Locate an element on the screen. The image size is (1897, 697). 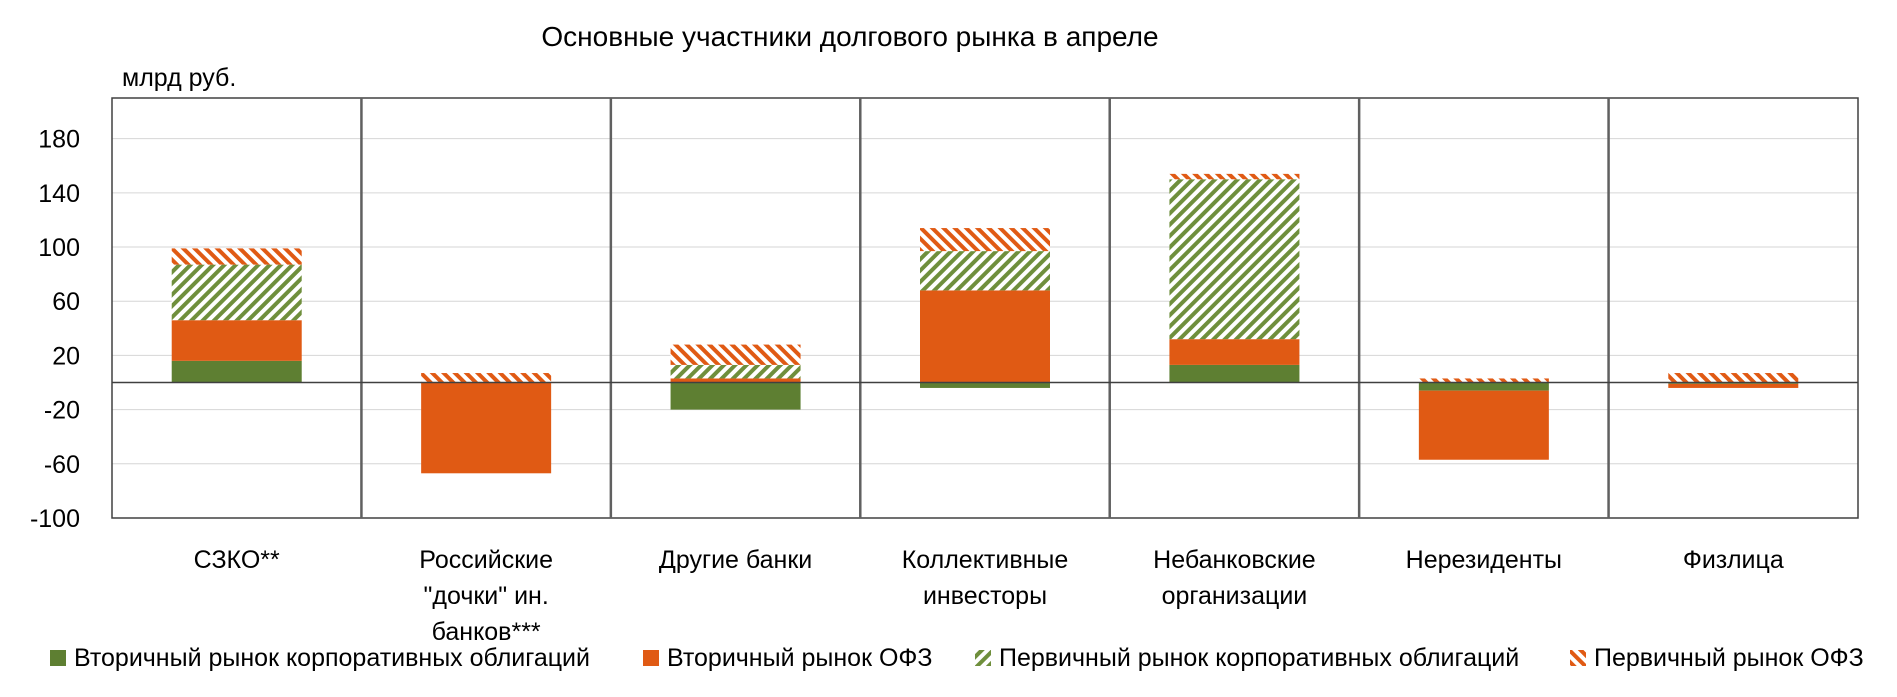
y-tick-label: 20 is located at coordinates (66, 356).